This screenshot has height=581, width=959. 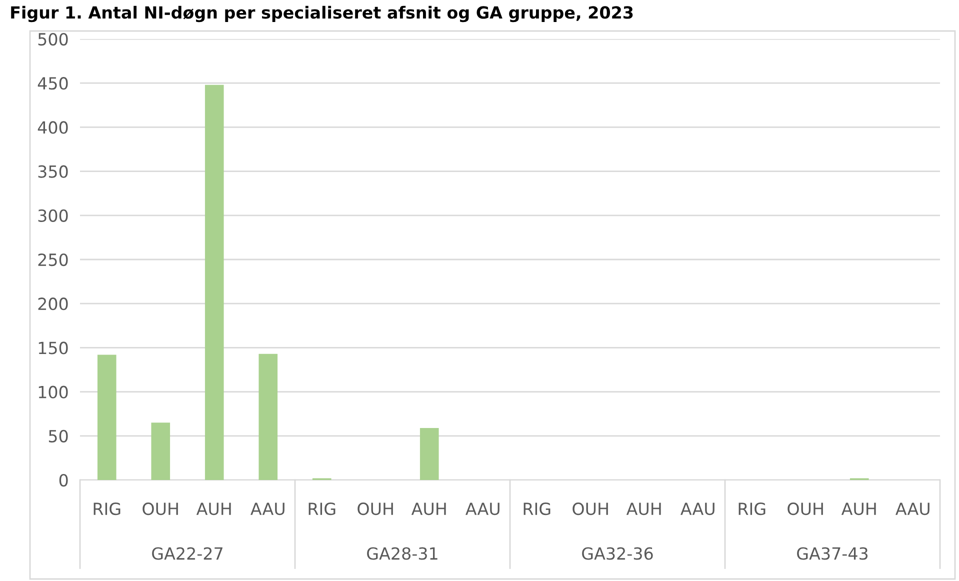 What do you see at coordinates (53, 392) in the screenshot?
I see `y-tick-label: 100` at bounding box center [53, 392].